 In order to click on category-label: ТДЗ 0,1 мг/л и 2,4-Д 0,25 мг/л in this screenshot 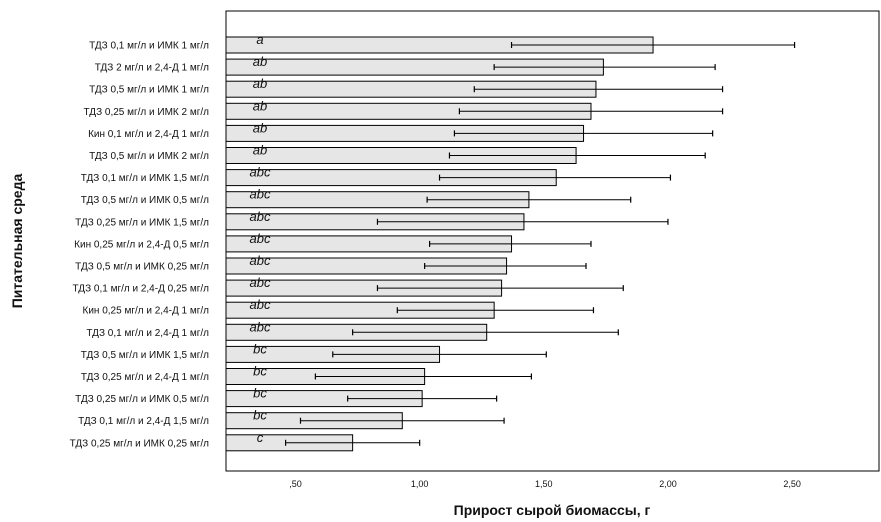, I will do `click(141, 289)`.